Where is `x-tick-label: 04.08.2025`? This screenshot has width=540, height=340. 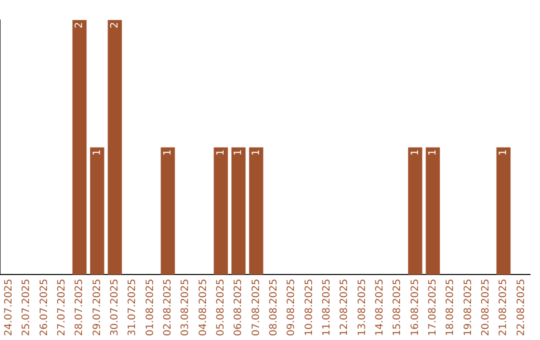 x-tick-label: 04.08.2025 is located at coordinates (203, 307).